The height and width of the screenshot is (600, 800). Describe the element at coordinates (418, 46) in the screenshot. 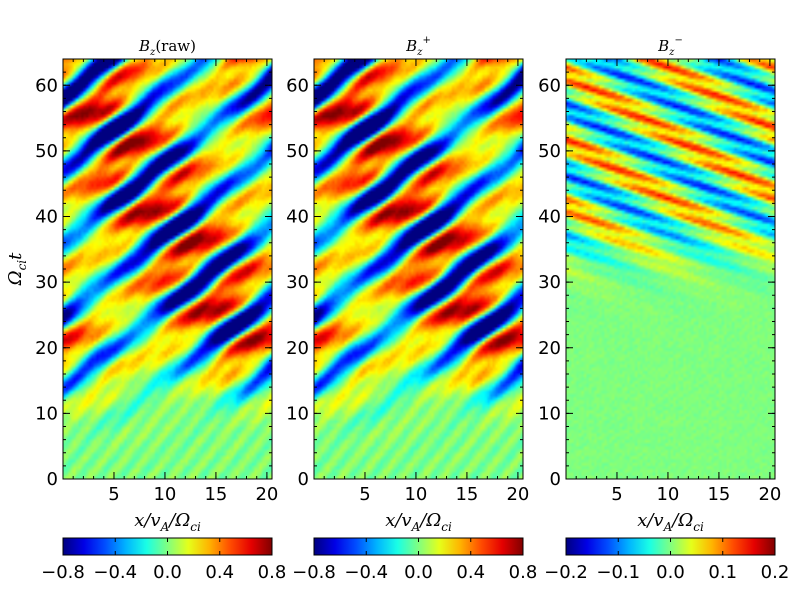

I see `panel-title: Bz+` at that location.